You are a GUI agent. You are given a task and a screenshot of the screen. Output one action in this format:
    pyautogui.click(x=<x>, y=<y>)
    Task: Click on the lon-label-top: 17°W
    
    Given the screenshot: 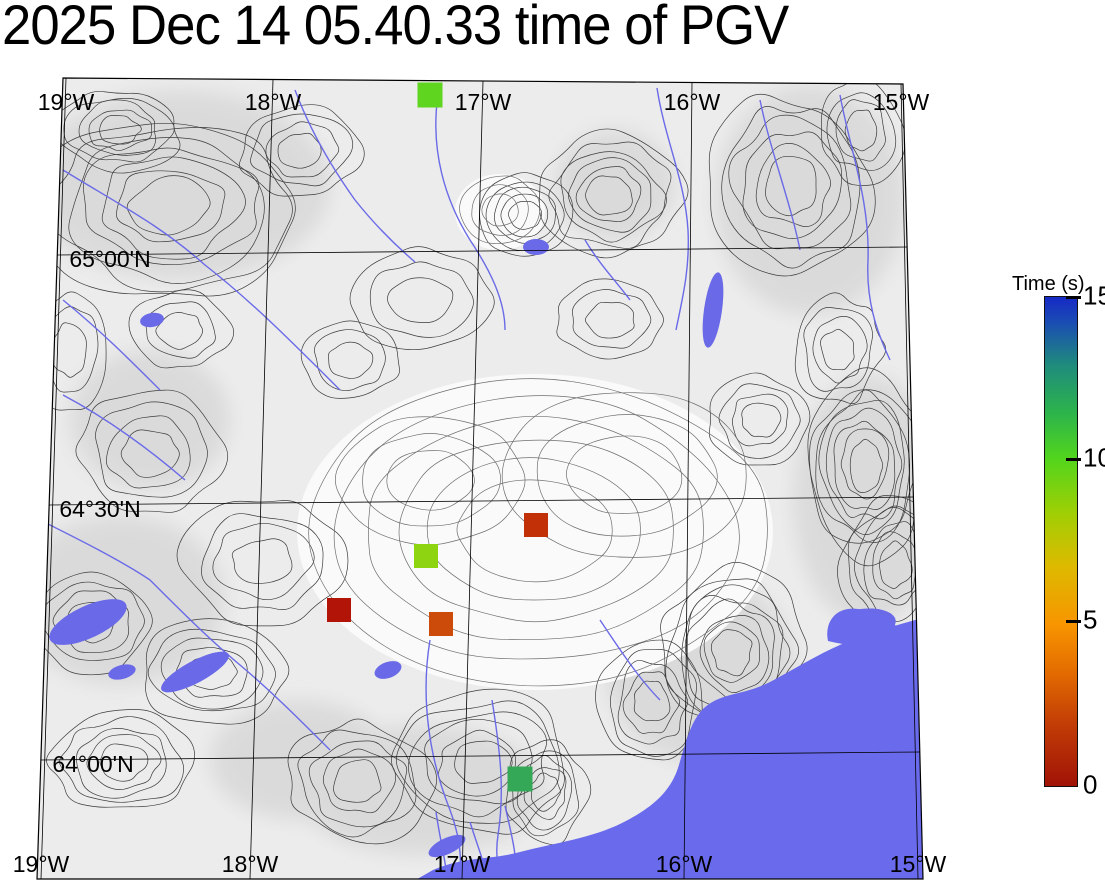 What is the action you would take?
    pyautogui.click(x=483, y=102)
    